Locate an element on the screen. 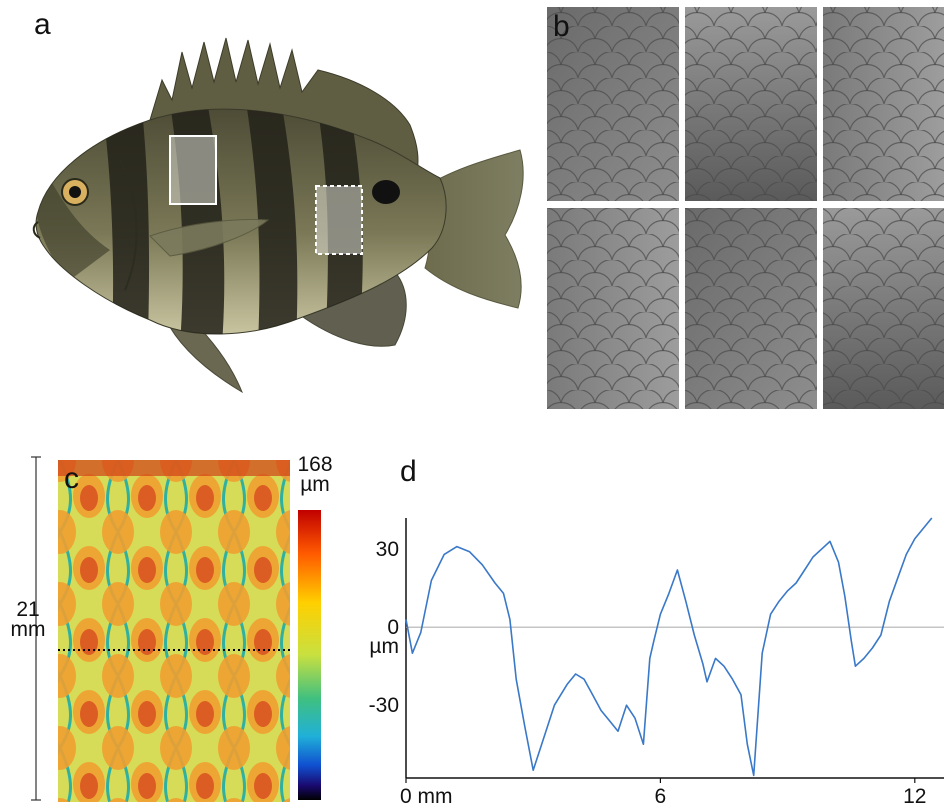 This screenshot has height=809, width=944. panel-a-letter: a is located at coordinates (42, 24).